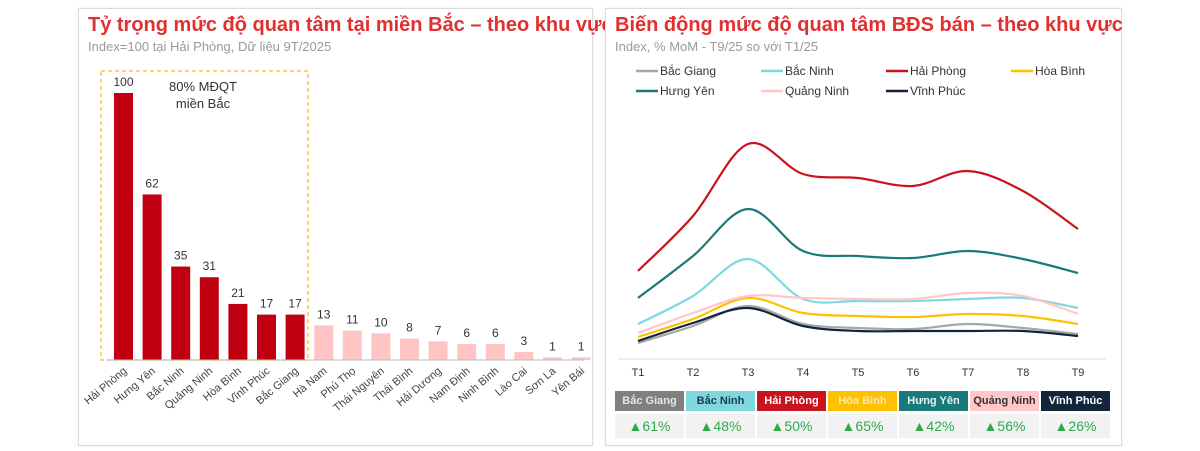 The width and height of the screenshot is (1200, 451). I want to click on data-label: 3, so click(524, 341).